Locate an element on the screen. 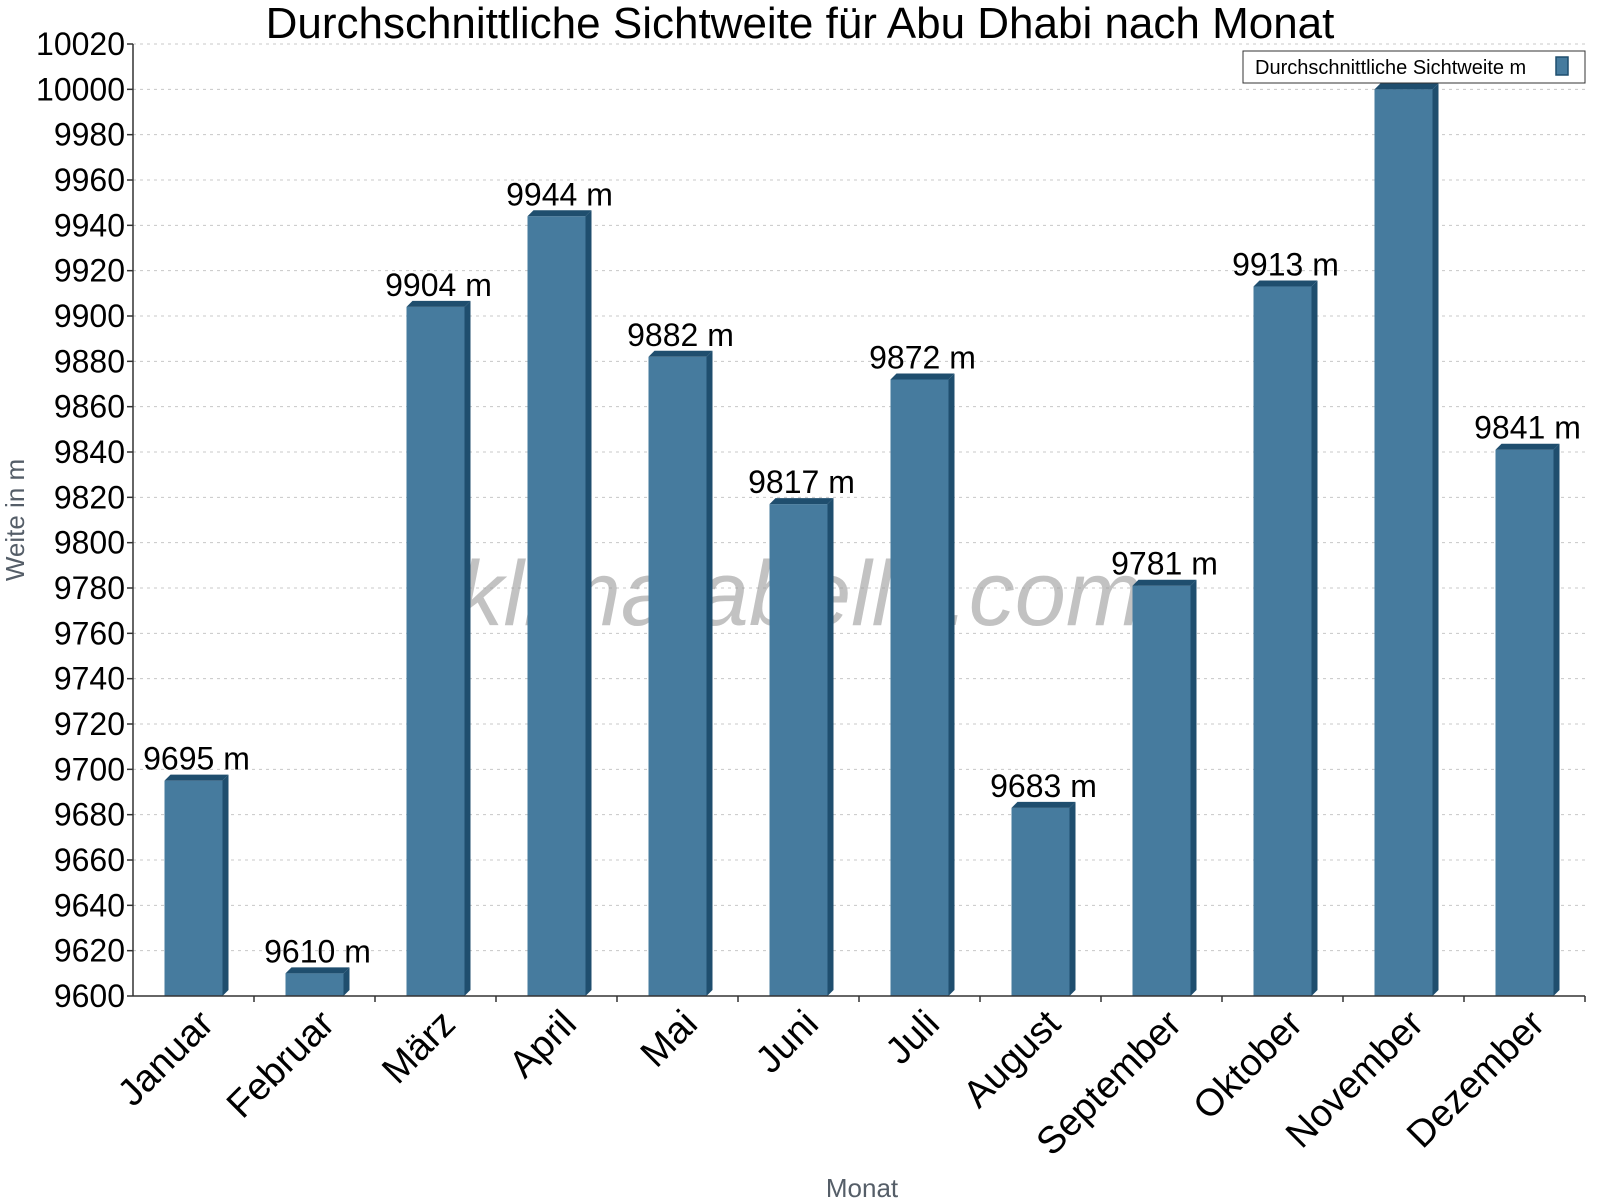 Image resolution: width=1600 pixels, height=1200 pixels. y-tick-label: 9660 is located at coordinates (89, 860).